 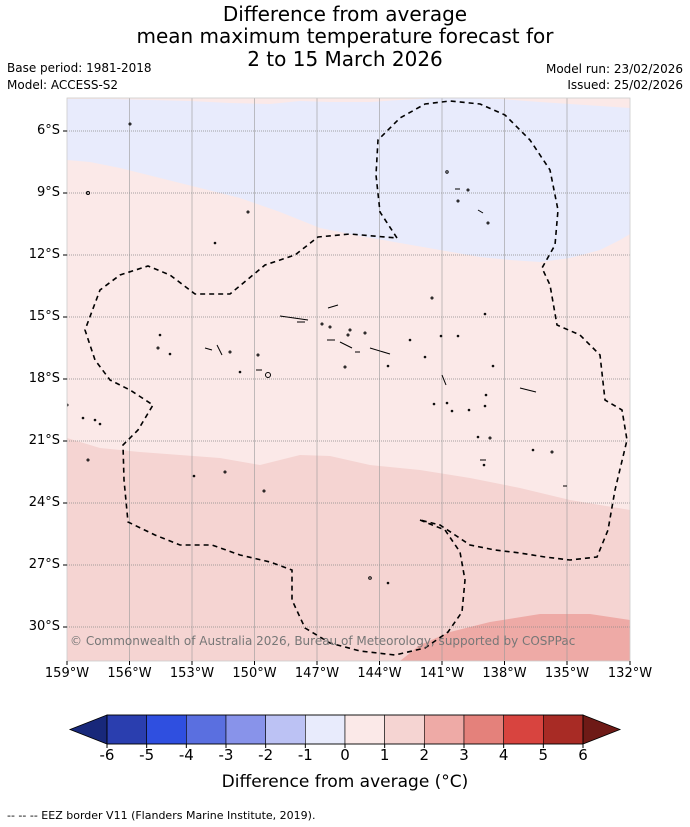 I want to click on colorbar-tick-label: 6, so click(x=583, y=755).